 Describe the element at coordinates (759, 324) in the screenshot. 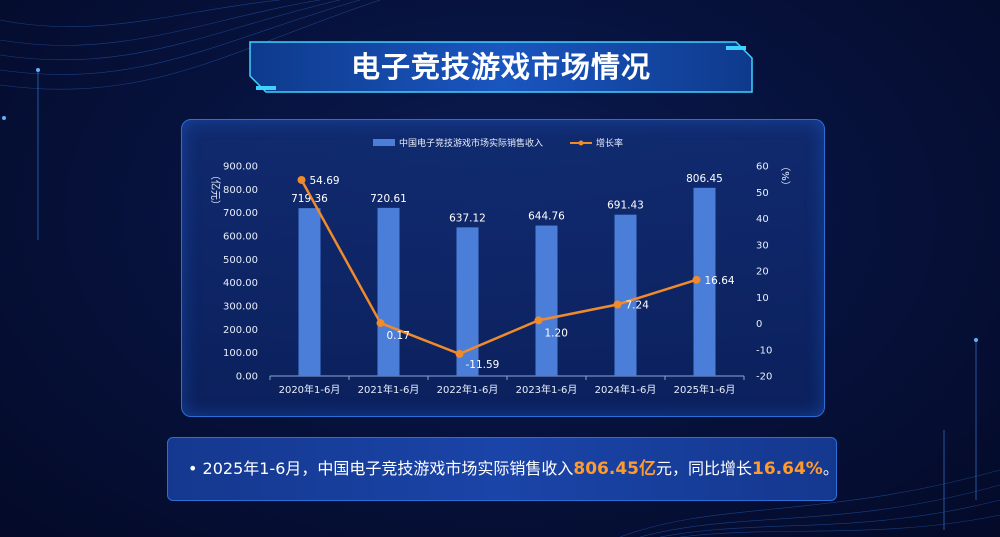

I see `right-tick-label: 0` at that location.